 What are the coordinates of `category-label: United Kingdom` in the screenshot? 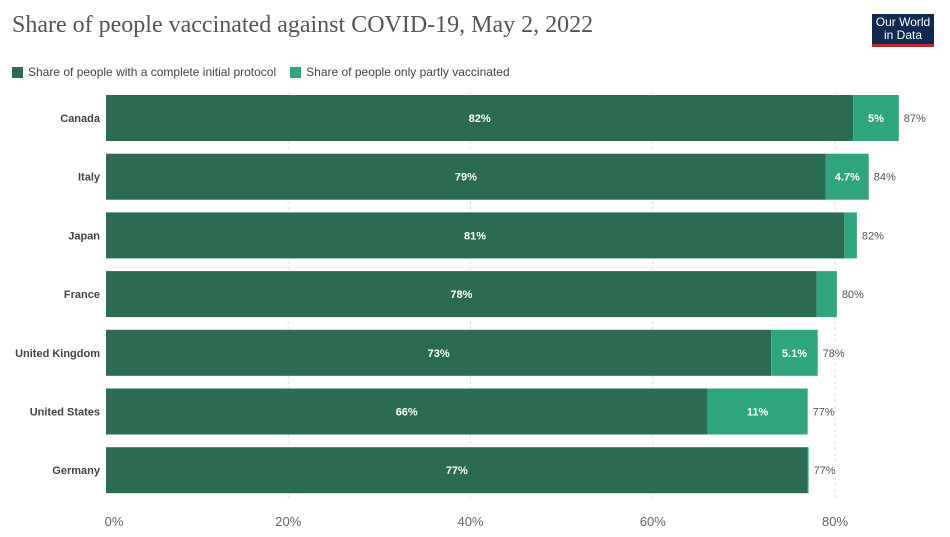 It's located at (57, 354).